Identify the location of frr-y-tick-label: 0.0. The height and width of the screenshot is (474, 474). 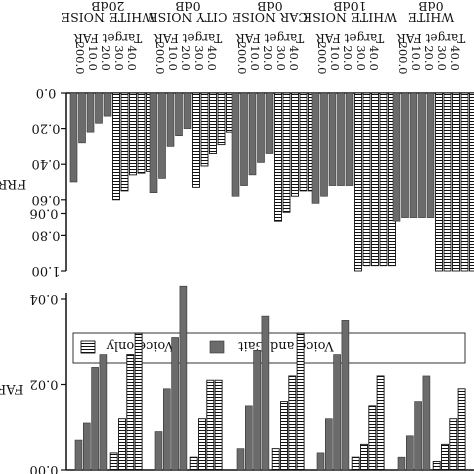
(46, 92).